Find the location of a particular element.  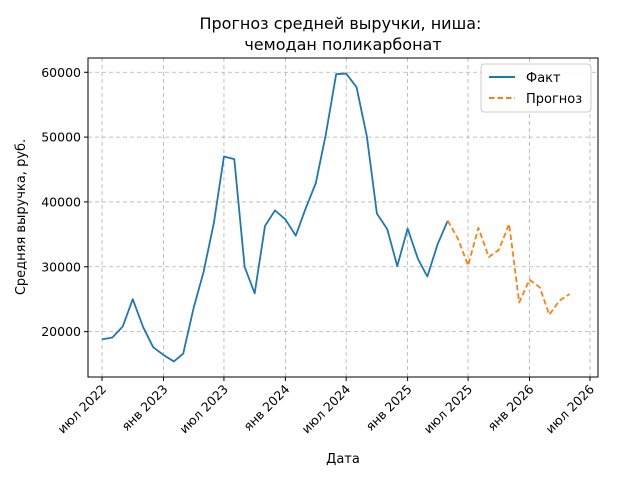

legend-label-fact: Факт is located at coordinates (543, 78).